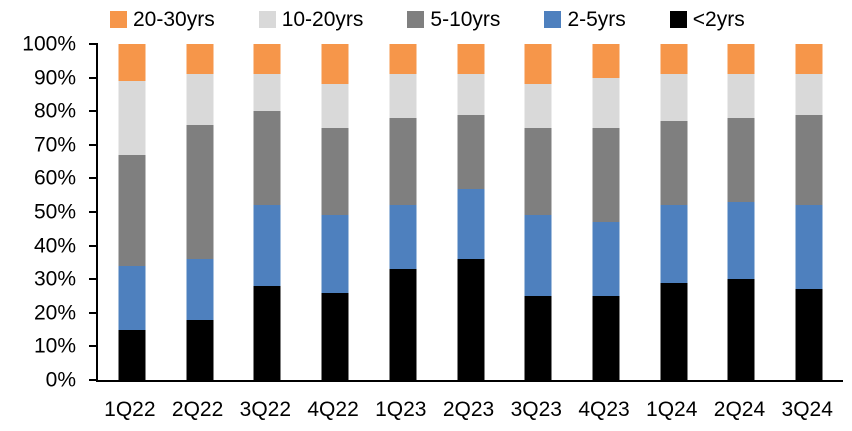 The height and width of the screenshot is (431, 852). Describe the element at coordinates (118, 19) in the screenshot. I see `legend-swatch-20-30yrs` at that location.